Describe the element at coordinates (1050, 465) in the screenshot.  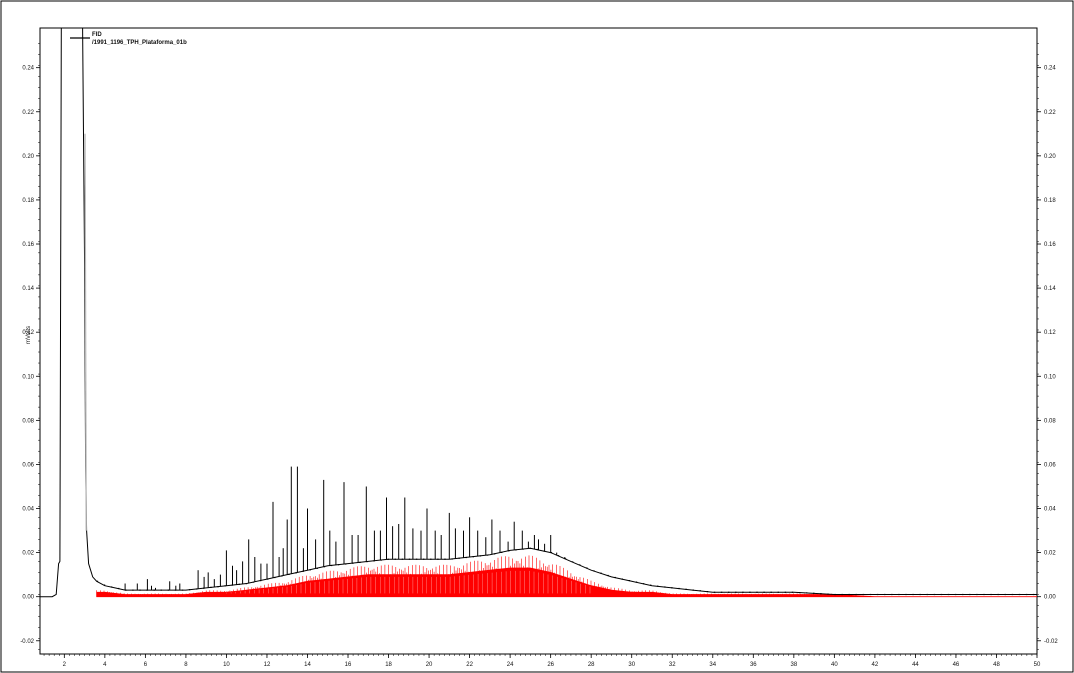
I see `y-tick-label-right: 0.06` at that location.